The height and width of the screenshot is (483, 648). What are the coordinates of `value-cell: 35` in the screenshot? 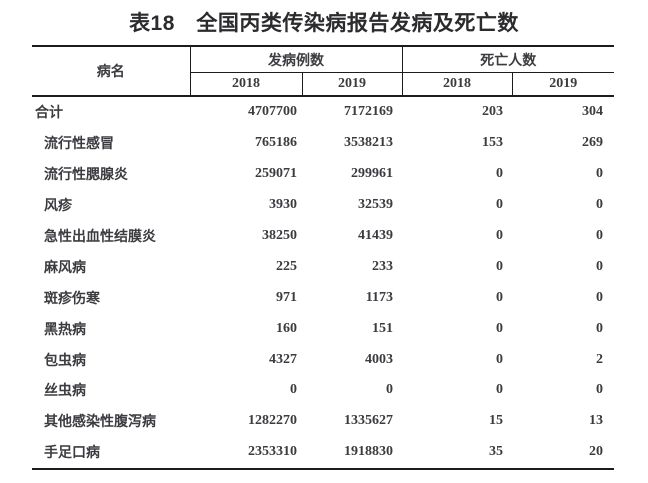 It's located at (496, 452).